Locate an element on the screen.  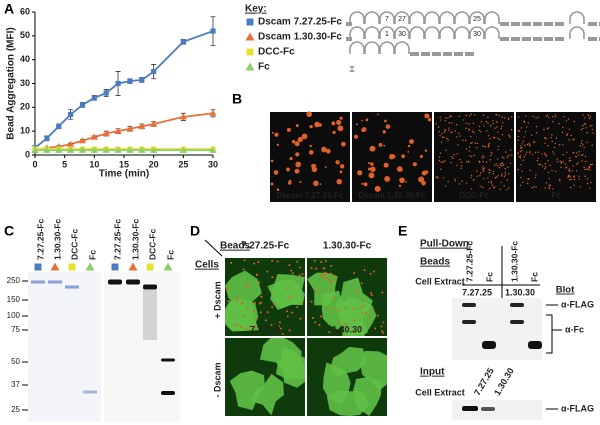
image-label: DCC-Fc is located at coordinates (474, 195).